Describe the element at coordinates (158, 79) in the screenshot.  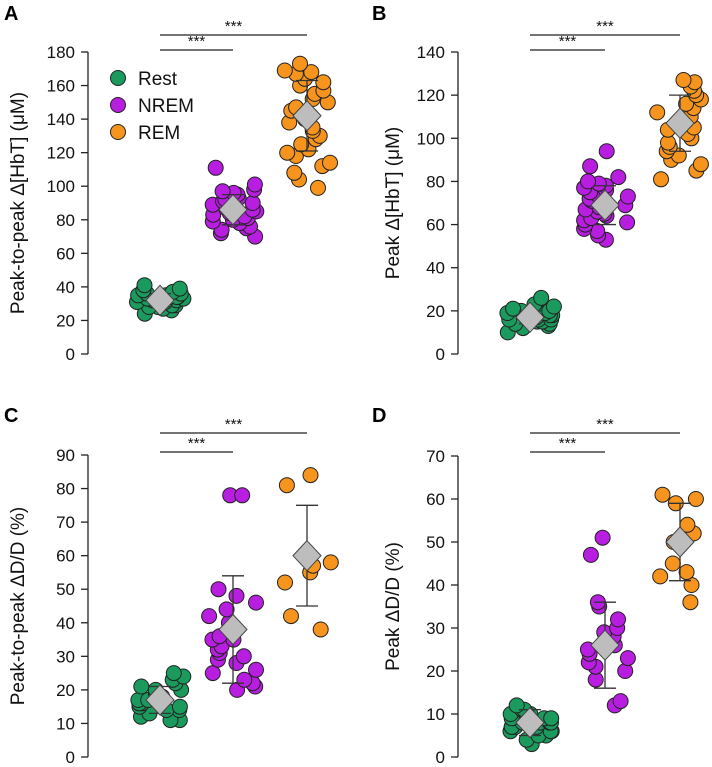
I see `legend-label-rest: Rest` at that location.